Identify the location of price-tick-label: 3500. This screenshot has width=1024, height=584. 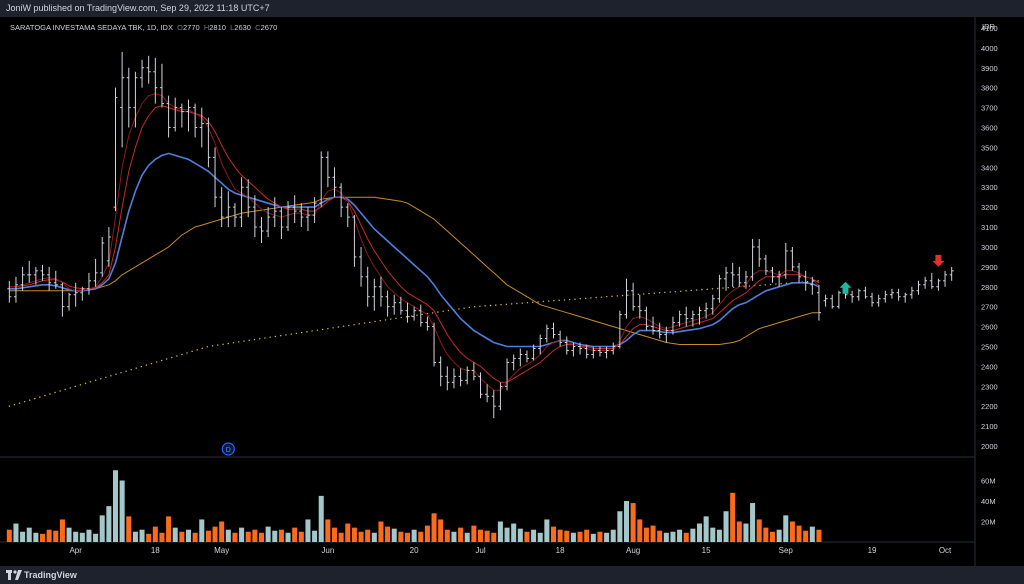
(989, 147).